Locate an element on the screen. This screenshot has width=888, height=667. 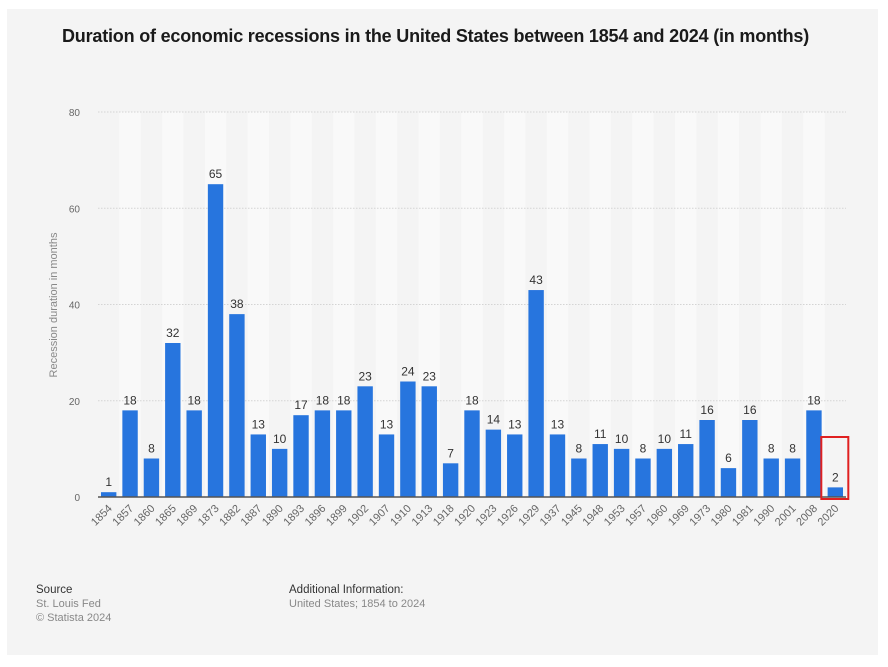
bar-1907 is located at coordinates (386, 465).